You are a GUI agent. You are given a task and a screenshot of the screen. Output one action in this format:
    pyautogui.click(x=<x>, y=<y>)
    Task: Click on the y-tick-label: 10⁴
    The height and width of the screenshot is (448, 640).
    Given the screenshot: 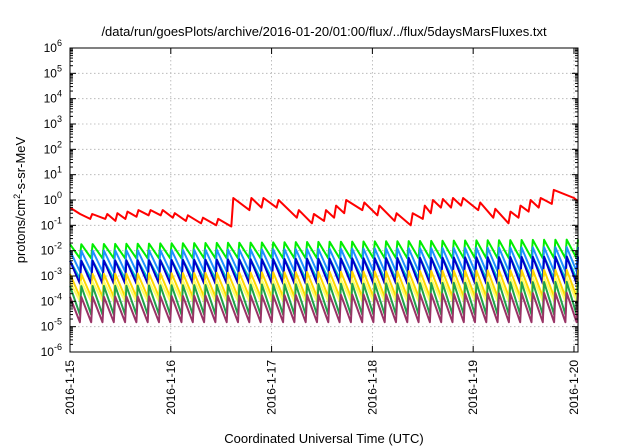 What is the action you would take?
    pyautogui.click(x=53, y=97)
    